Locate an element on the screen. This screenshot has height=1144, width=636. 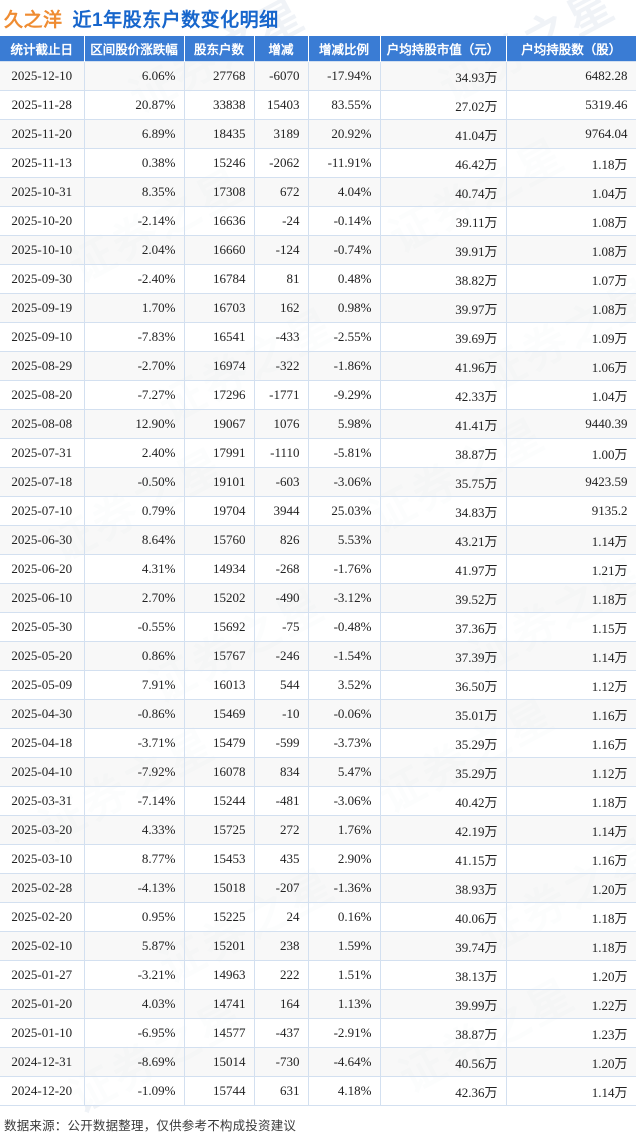
cell-price-change: 20.87% is located at coordinates (134, 105).